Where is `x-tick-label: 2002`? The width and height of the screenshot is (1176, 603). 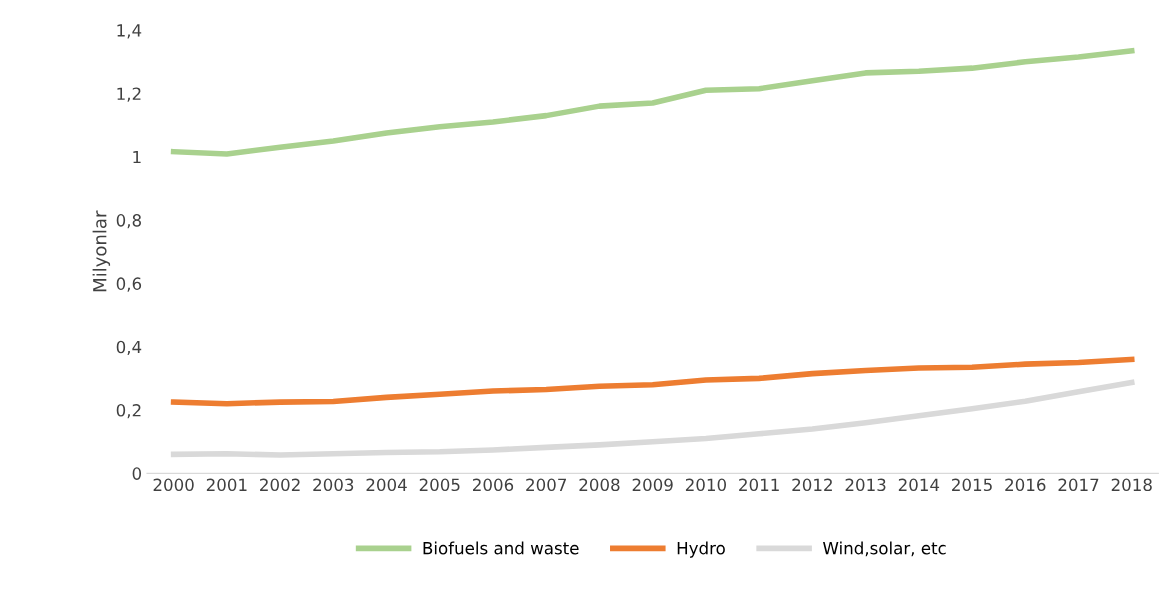
x-tick-label: 2002 is located at coordinates (280, 485).